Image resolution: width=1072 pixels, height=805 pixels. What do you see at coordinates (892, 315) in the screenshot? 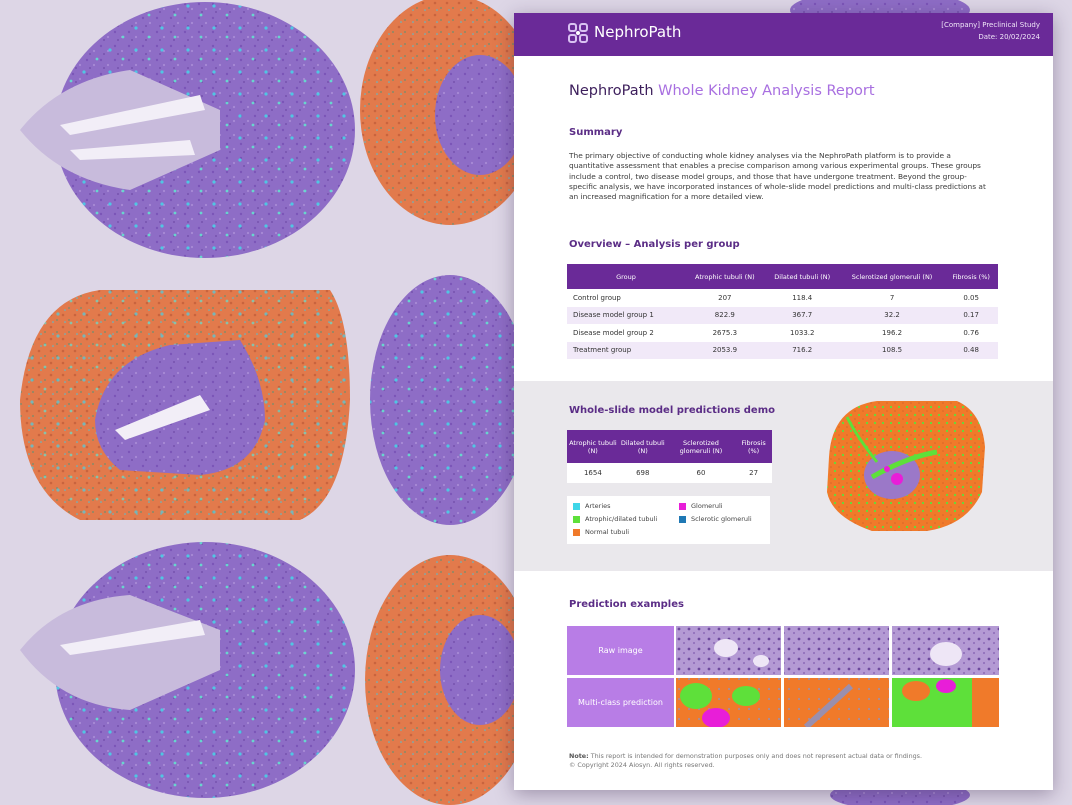
I see `table-cell: 32.2` at bounding box center [892, 315].